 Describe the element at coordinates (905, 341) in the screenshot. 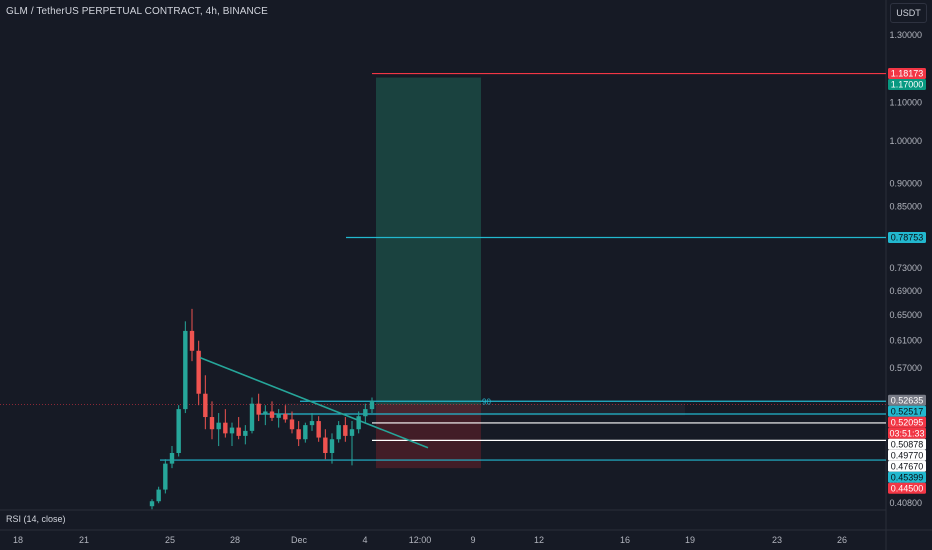

I see `price-tick-label: 0.61000` at that location.